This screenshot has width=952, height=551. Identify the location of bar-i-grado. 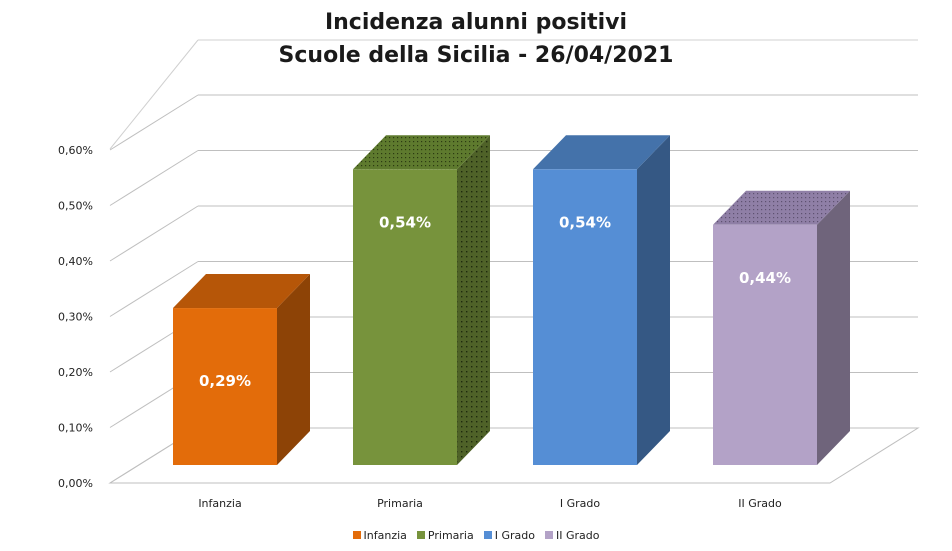
(585, 317).